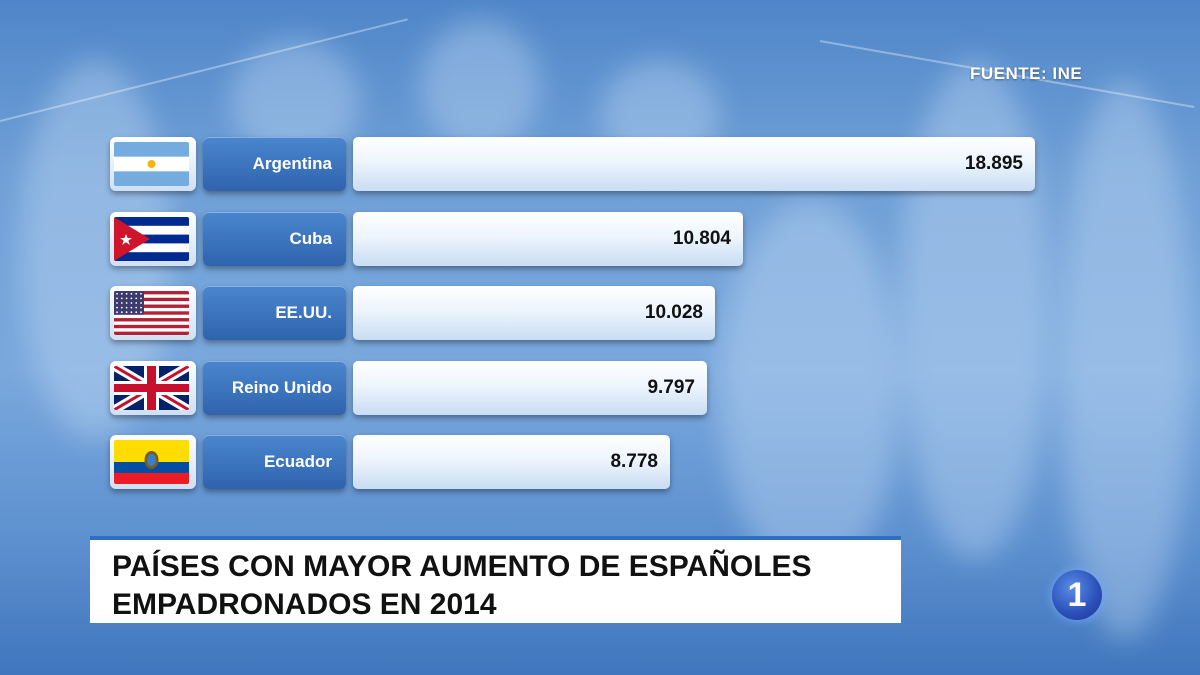 The height and width of the screenshot is (675, 1200). Describe the element at coordinates (1077, 595) in the screenshot. I see `channel-logo: 1` at that location.